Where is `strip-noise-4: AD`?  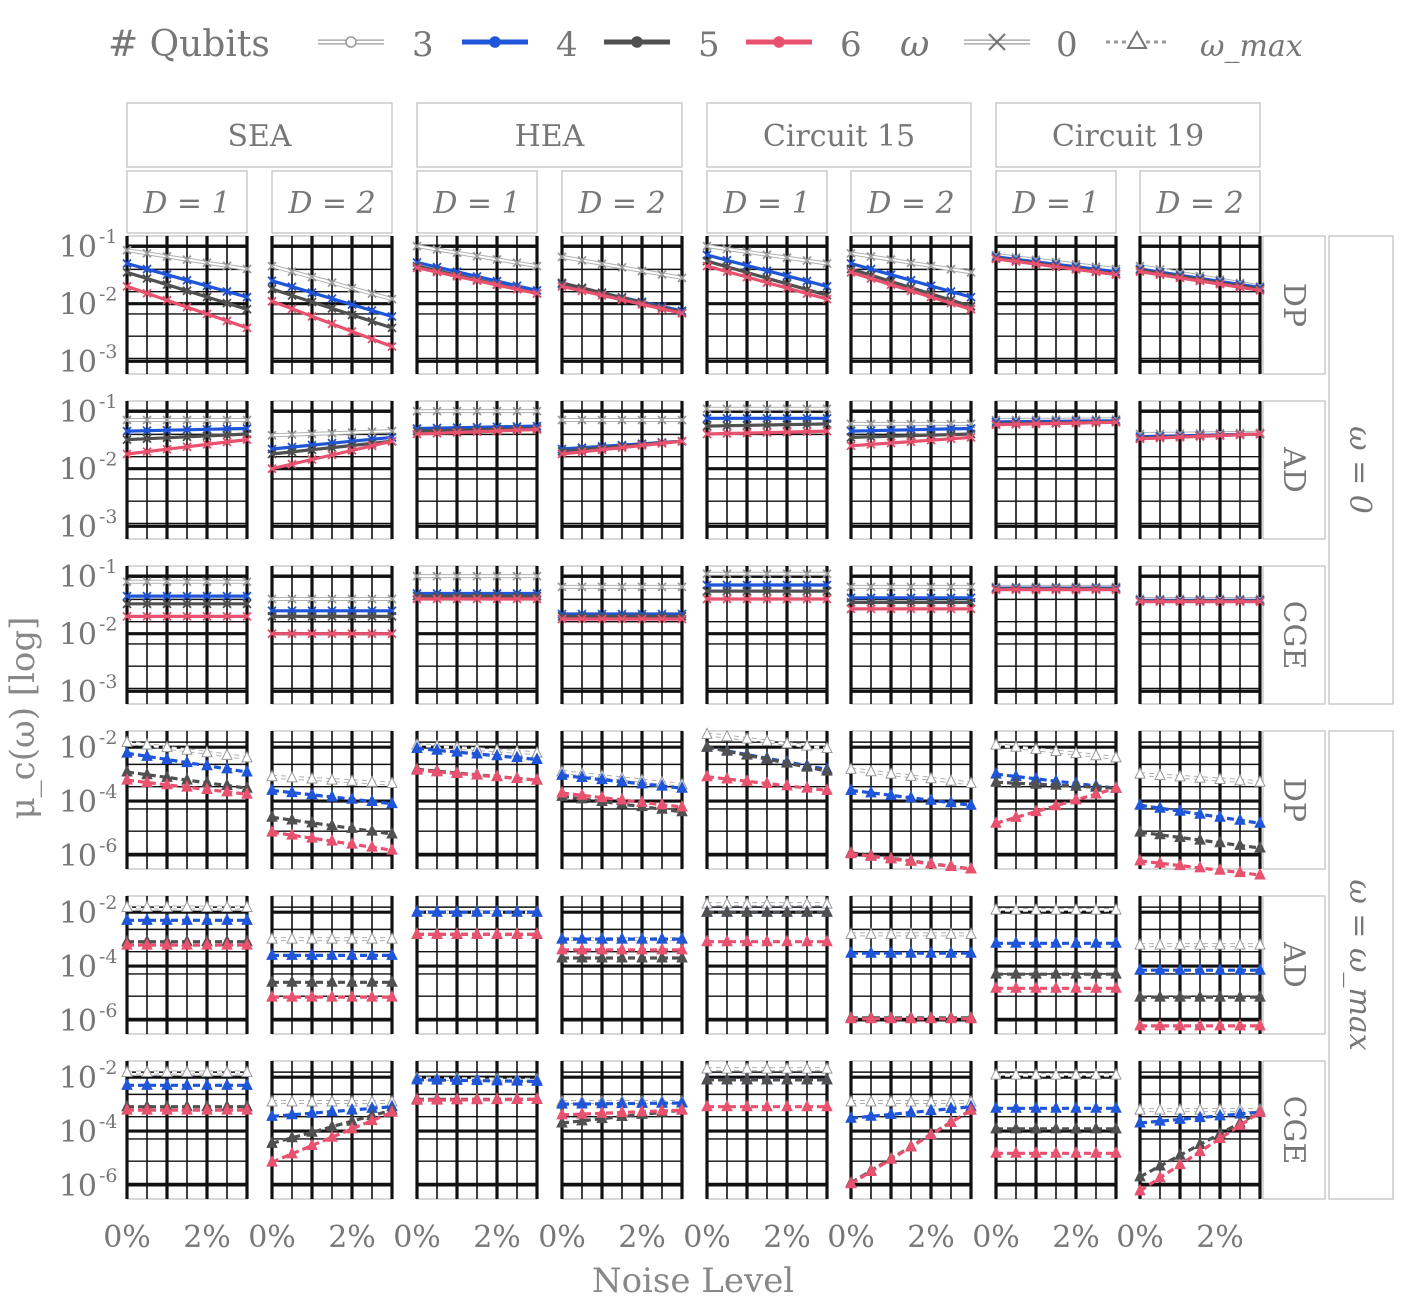
strip-noise-4: AD is located at coordinates (1294, 965).